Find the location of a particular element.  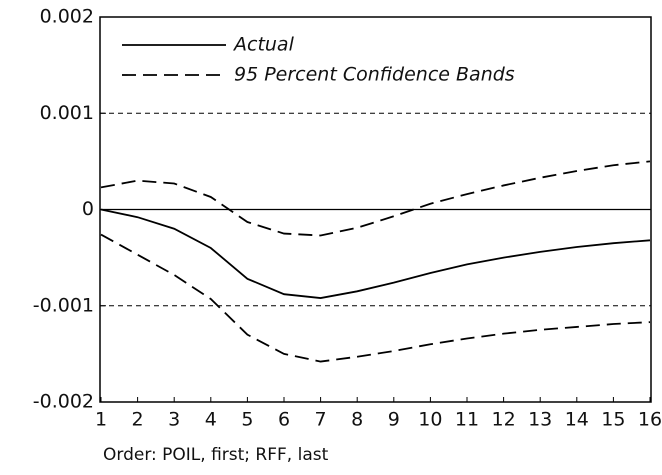

x-tick-label: 13 is located at coordinates (540, 420).